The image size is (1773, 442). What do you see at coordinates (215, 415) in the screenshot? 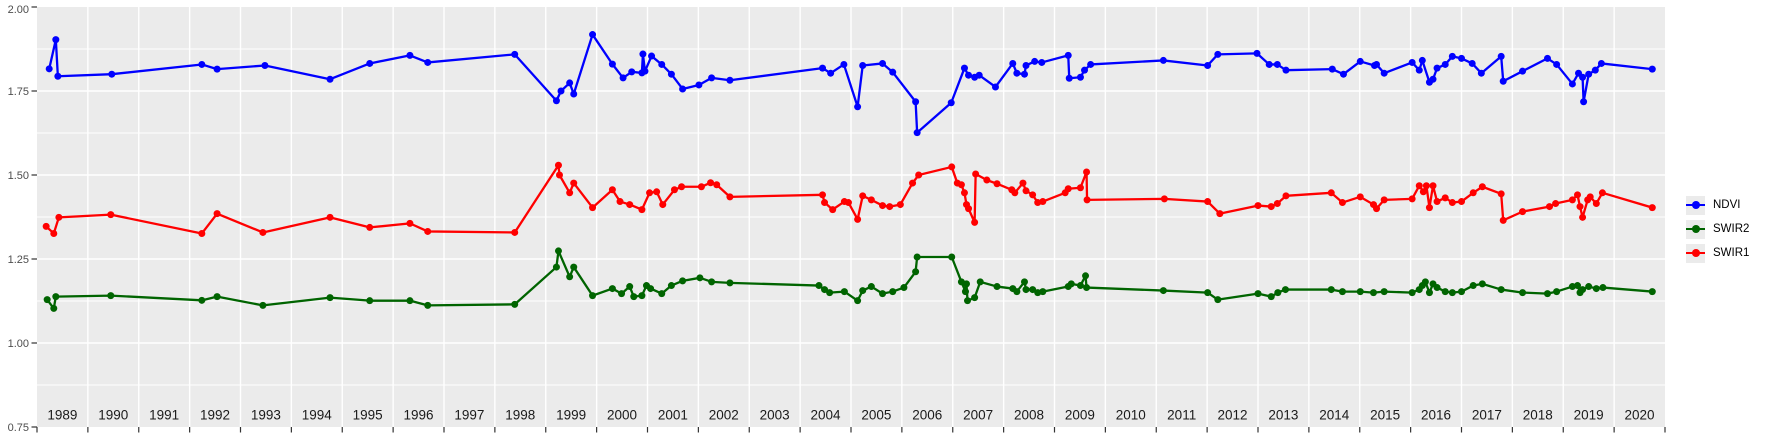
I see `x-tick-label: 1992` at bounding box center [215, 415].